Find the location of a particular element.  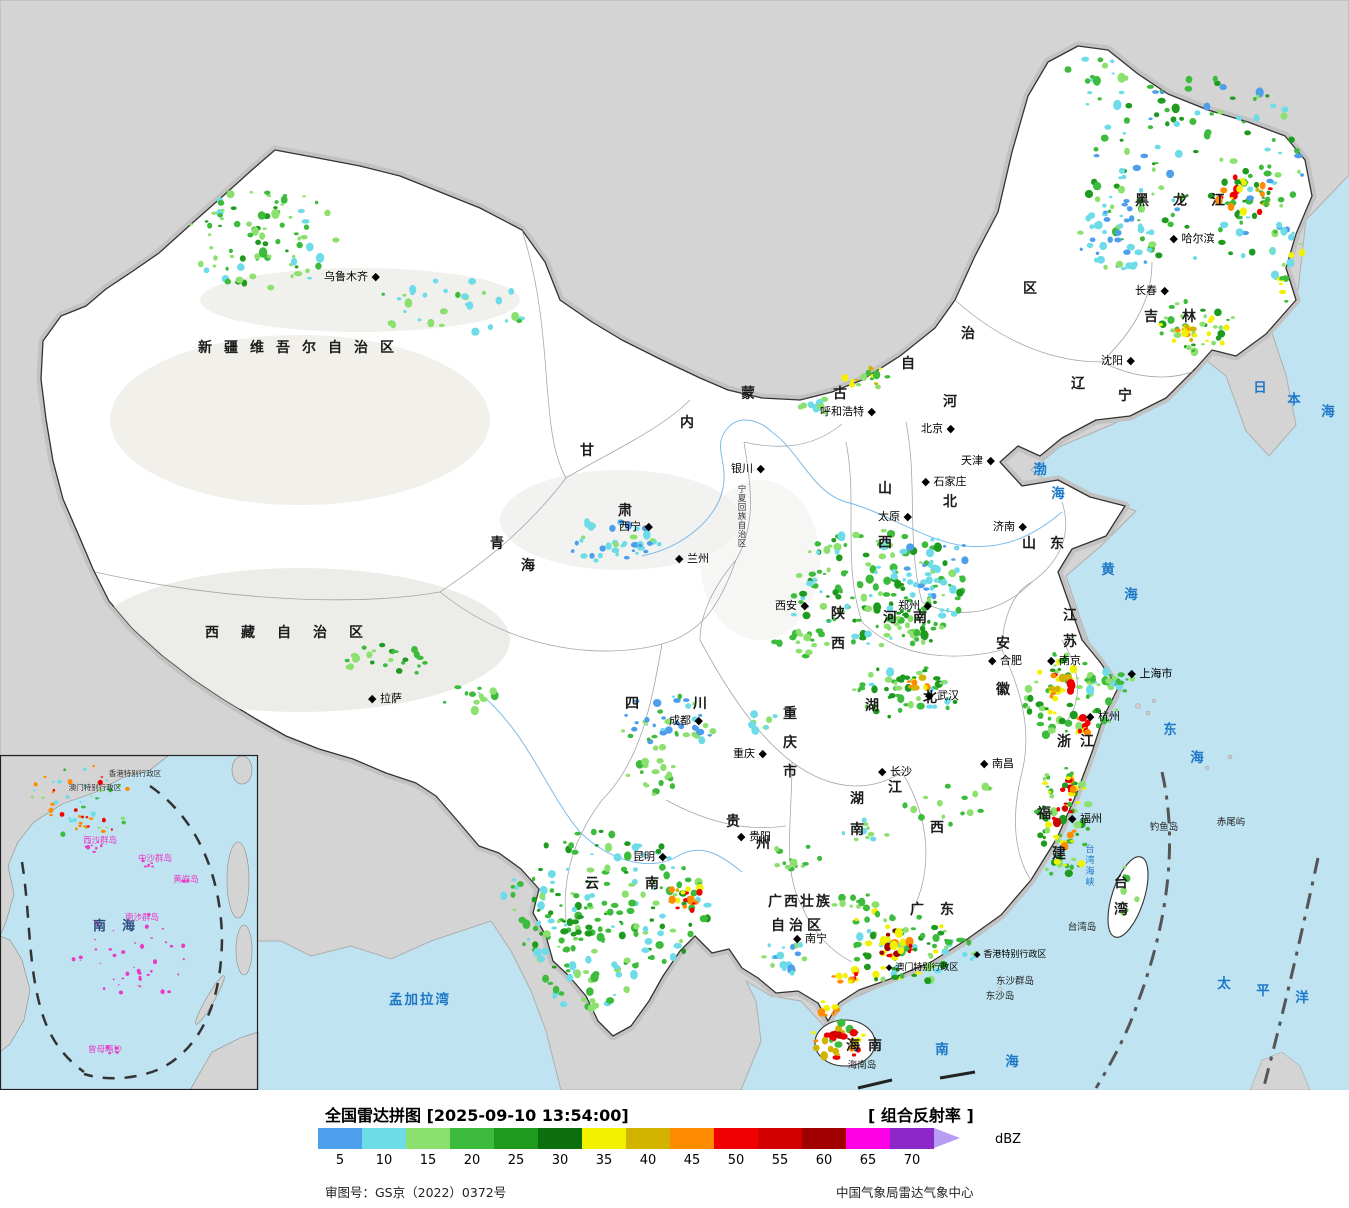

dbz-tick-value: 60 is located at coordinates (824, 1160).